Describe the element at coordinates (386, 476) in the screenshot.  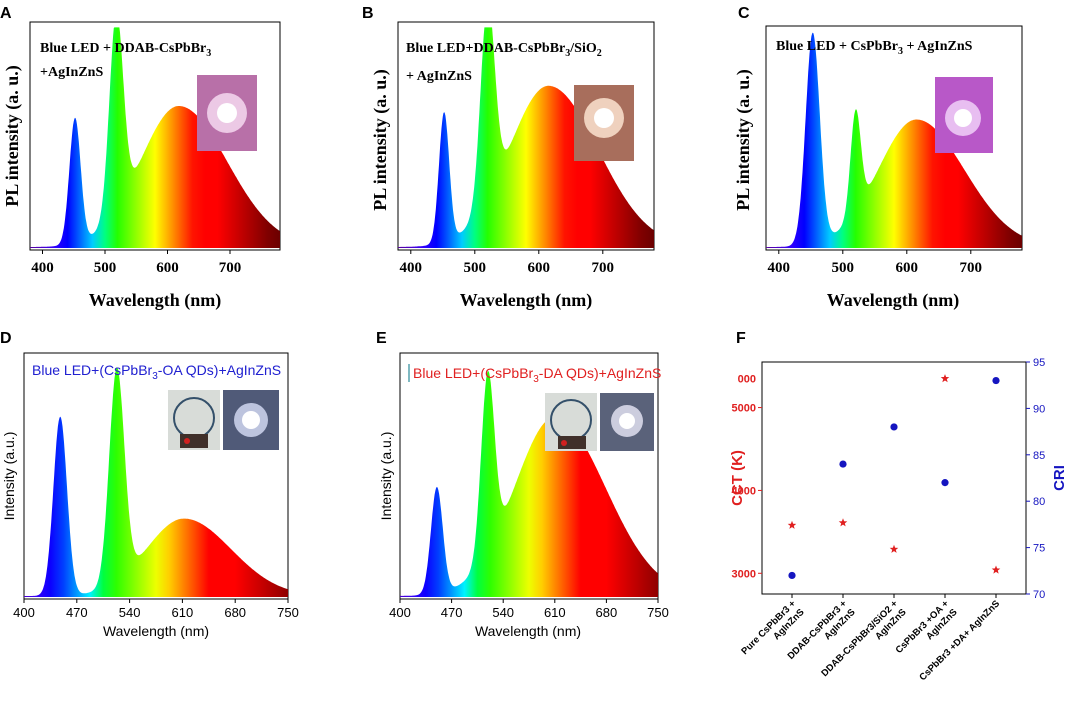
I see `ylabel-e: Intensity (a.u.)` at that location.